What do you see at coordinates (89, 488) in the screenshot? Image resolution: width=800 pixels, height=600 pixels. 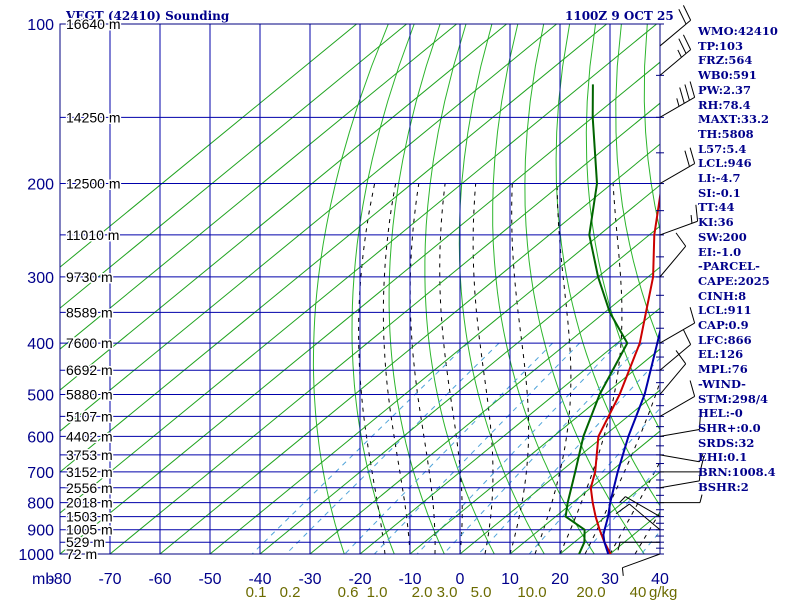 I see `height-label: 2556 m` at bounding box center [89, 488].